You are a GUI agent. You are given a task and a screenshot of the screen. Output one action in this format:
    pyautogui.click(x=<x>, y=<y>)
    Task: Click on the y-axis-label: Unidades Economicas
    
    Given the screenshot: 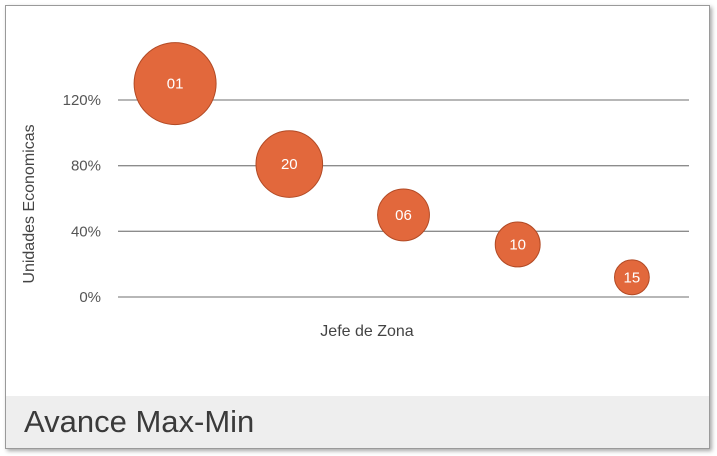 What is the action you would take?
    pyautogui.click(x=29, y=203)
    